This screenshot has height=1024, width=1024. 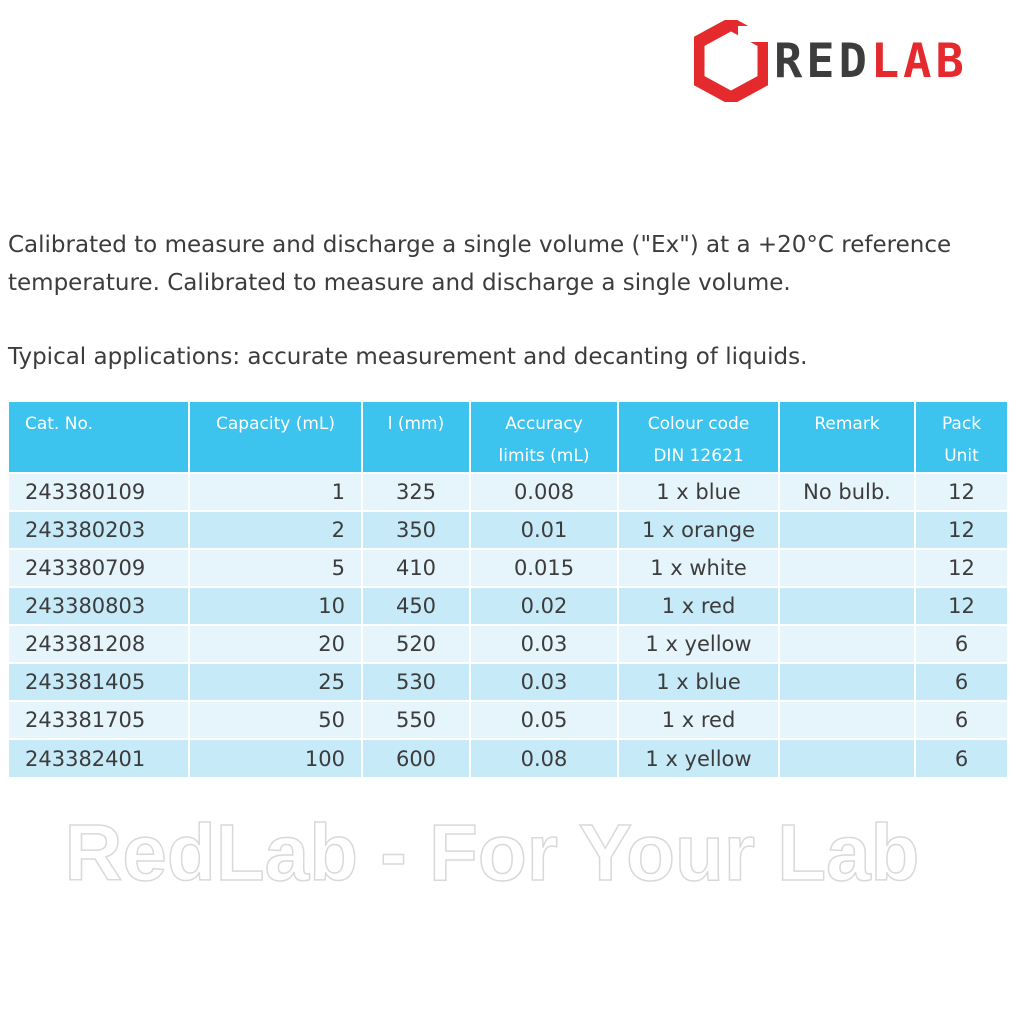 I want to click on watermark-text: RedLab - For Your Lab, so click(x=492, y=854).